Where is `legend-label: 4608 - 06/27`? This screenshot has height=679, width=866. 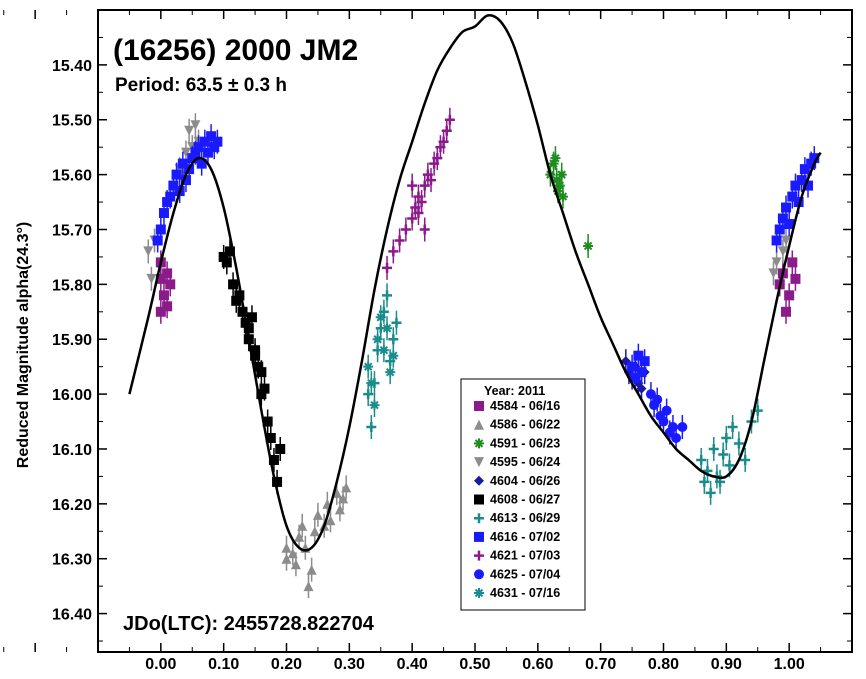 legend-label: 4608 - 06/27 is located at coordinates (525, 500).